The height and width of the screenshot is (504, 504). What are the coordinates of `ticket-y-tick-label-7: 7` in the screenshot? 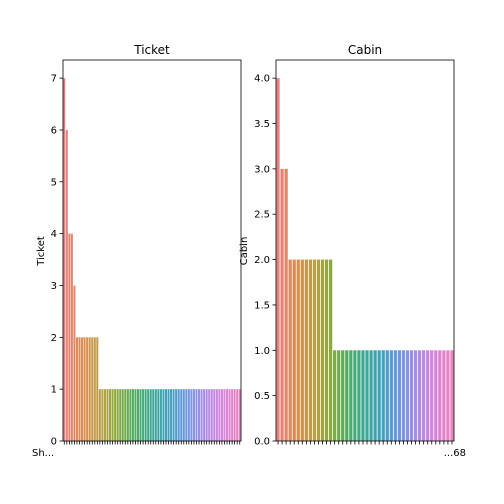 It's located at (54, 79).